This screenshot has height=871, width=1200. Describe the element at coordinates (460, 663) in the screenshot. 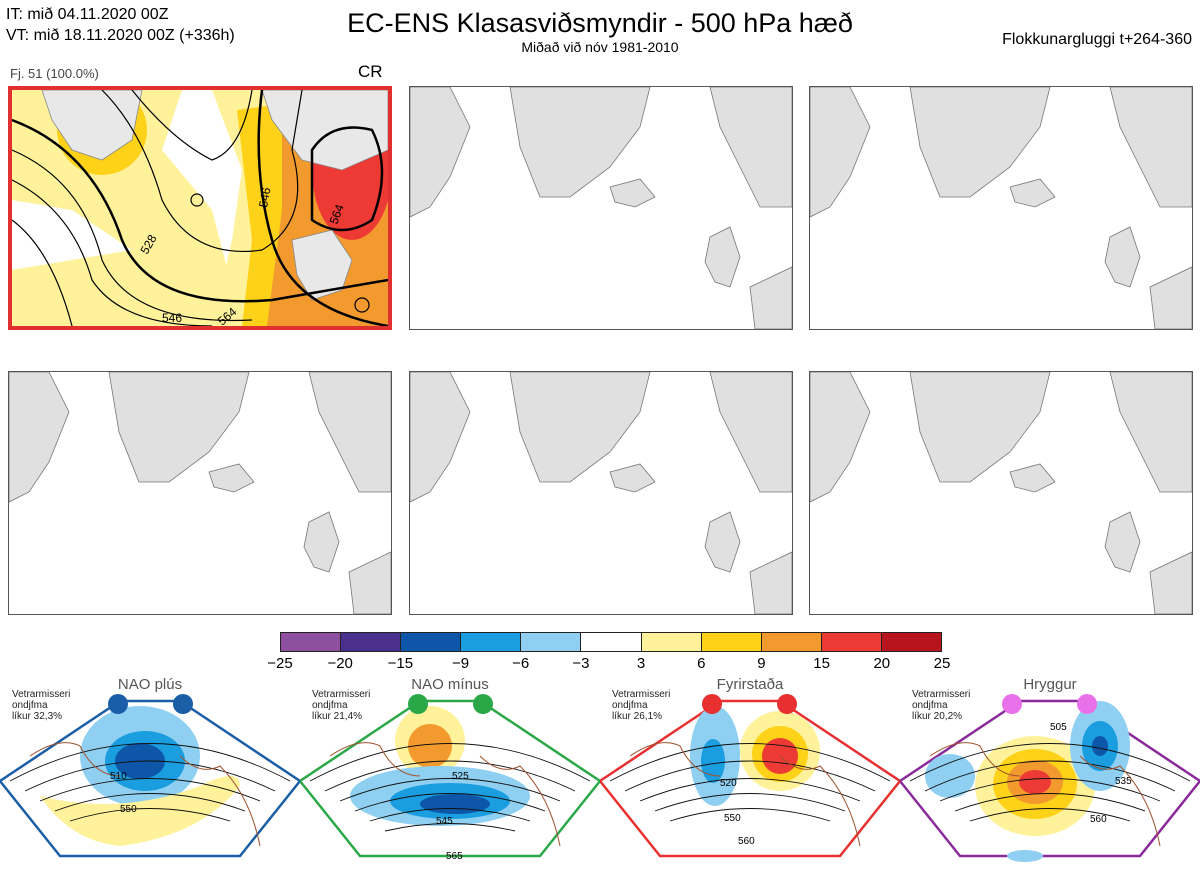

I see `colorbar-tick-label: −9` at that location.